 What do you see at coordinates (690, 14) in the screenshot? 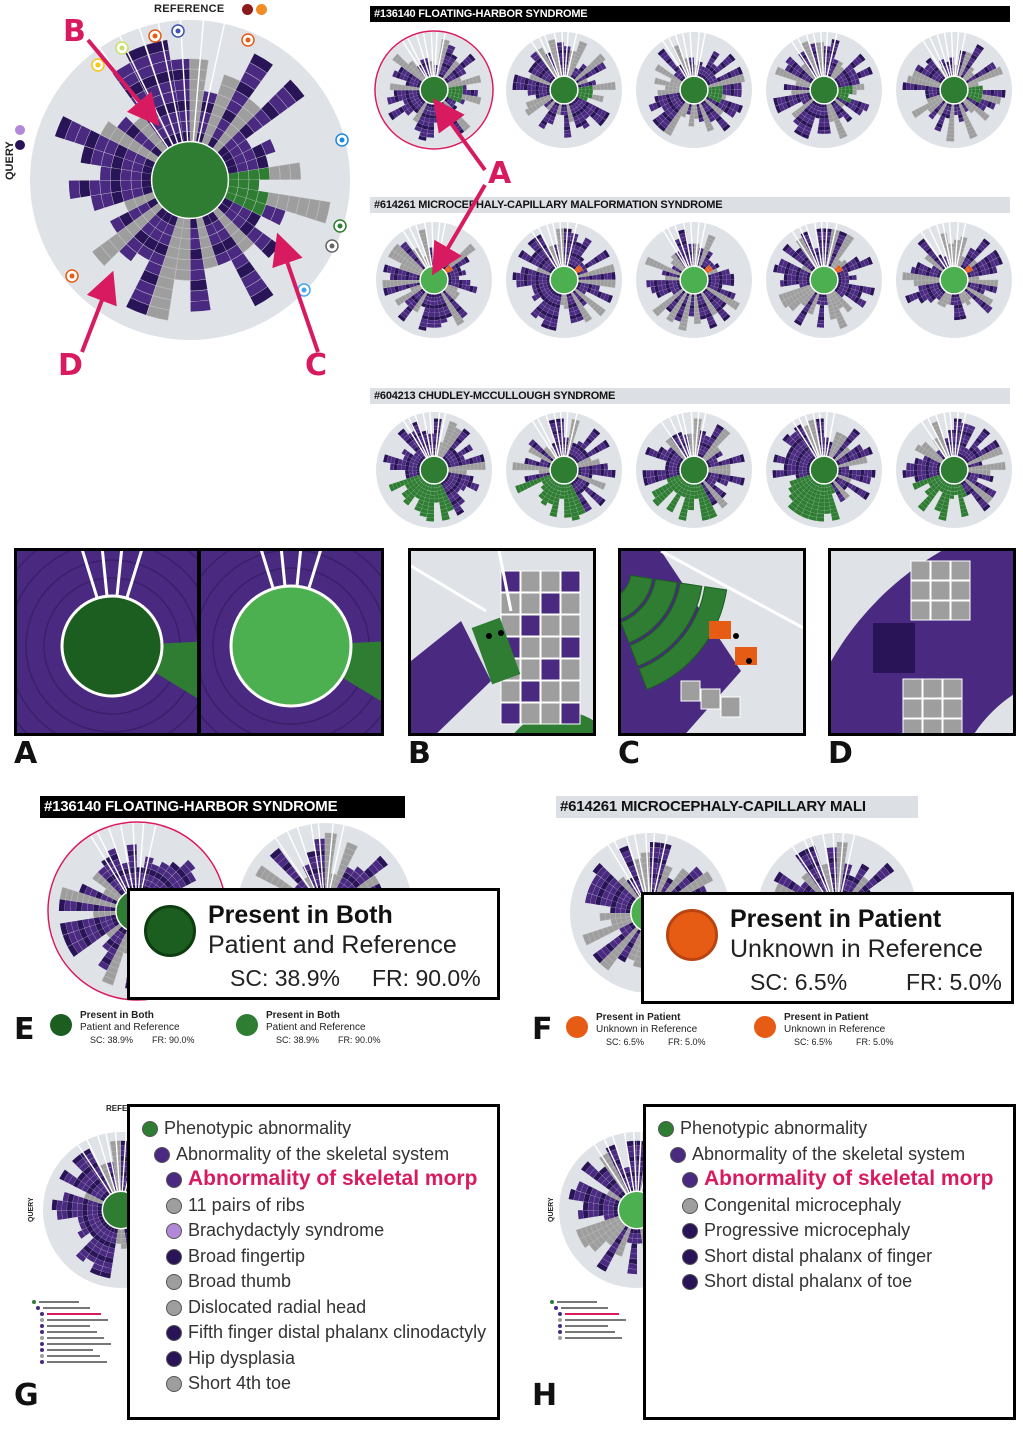
I see `syndrome-header-1: #136140 FLOATING-HARBOR SYNDROME` at bounding box center [690, 14].